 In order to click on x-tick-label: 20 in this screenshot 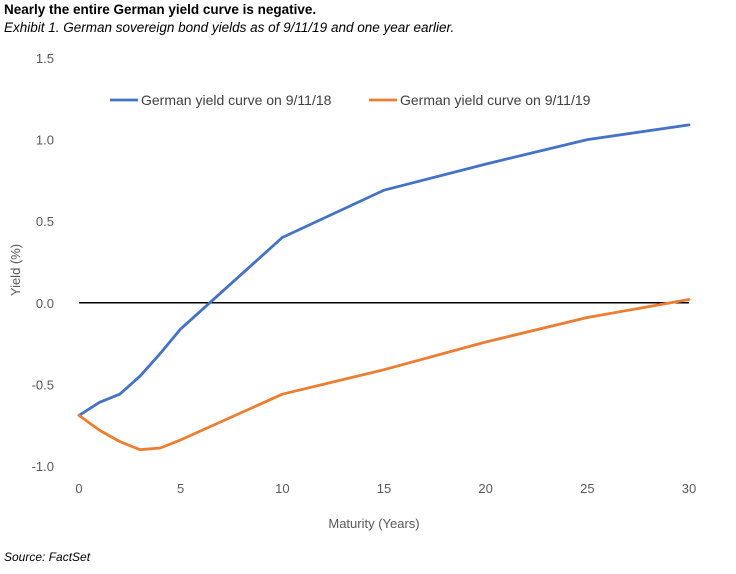, I will do `click(485, 488)`.